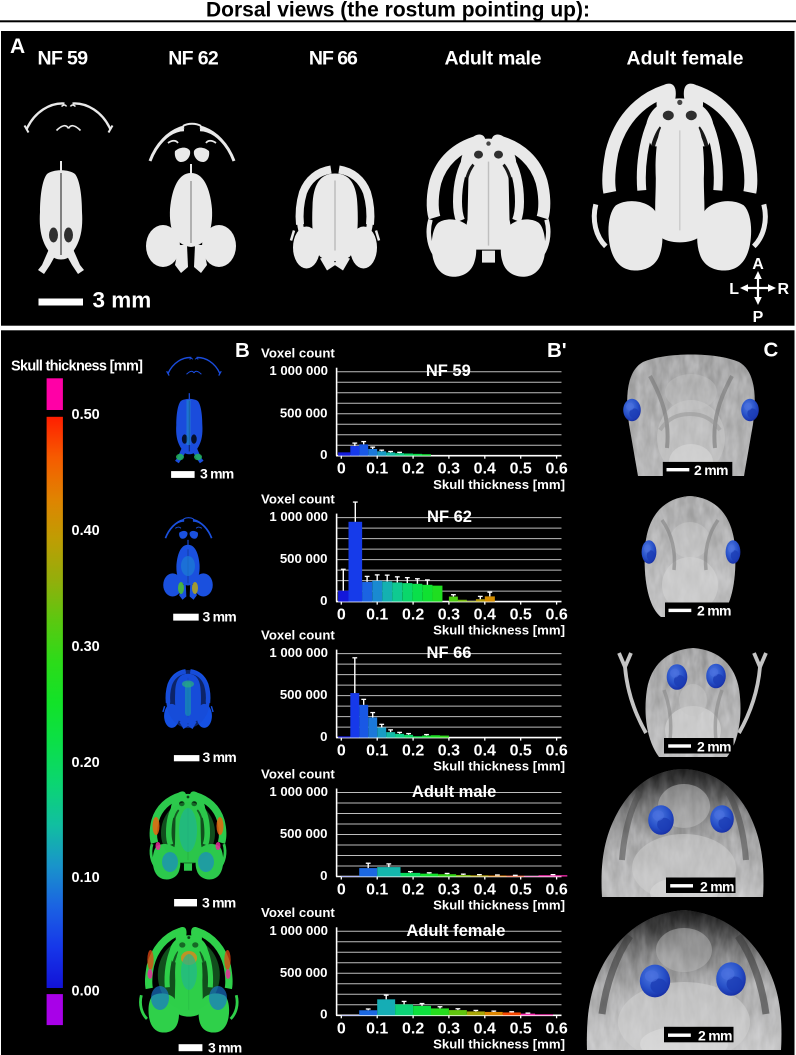  I want to click on svg-text: L, so click(734, 289).